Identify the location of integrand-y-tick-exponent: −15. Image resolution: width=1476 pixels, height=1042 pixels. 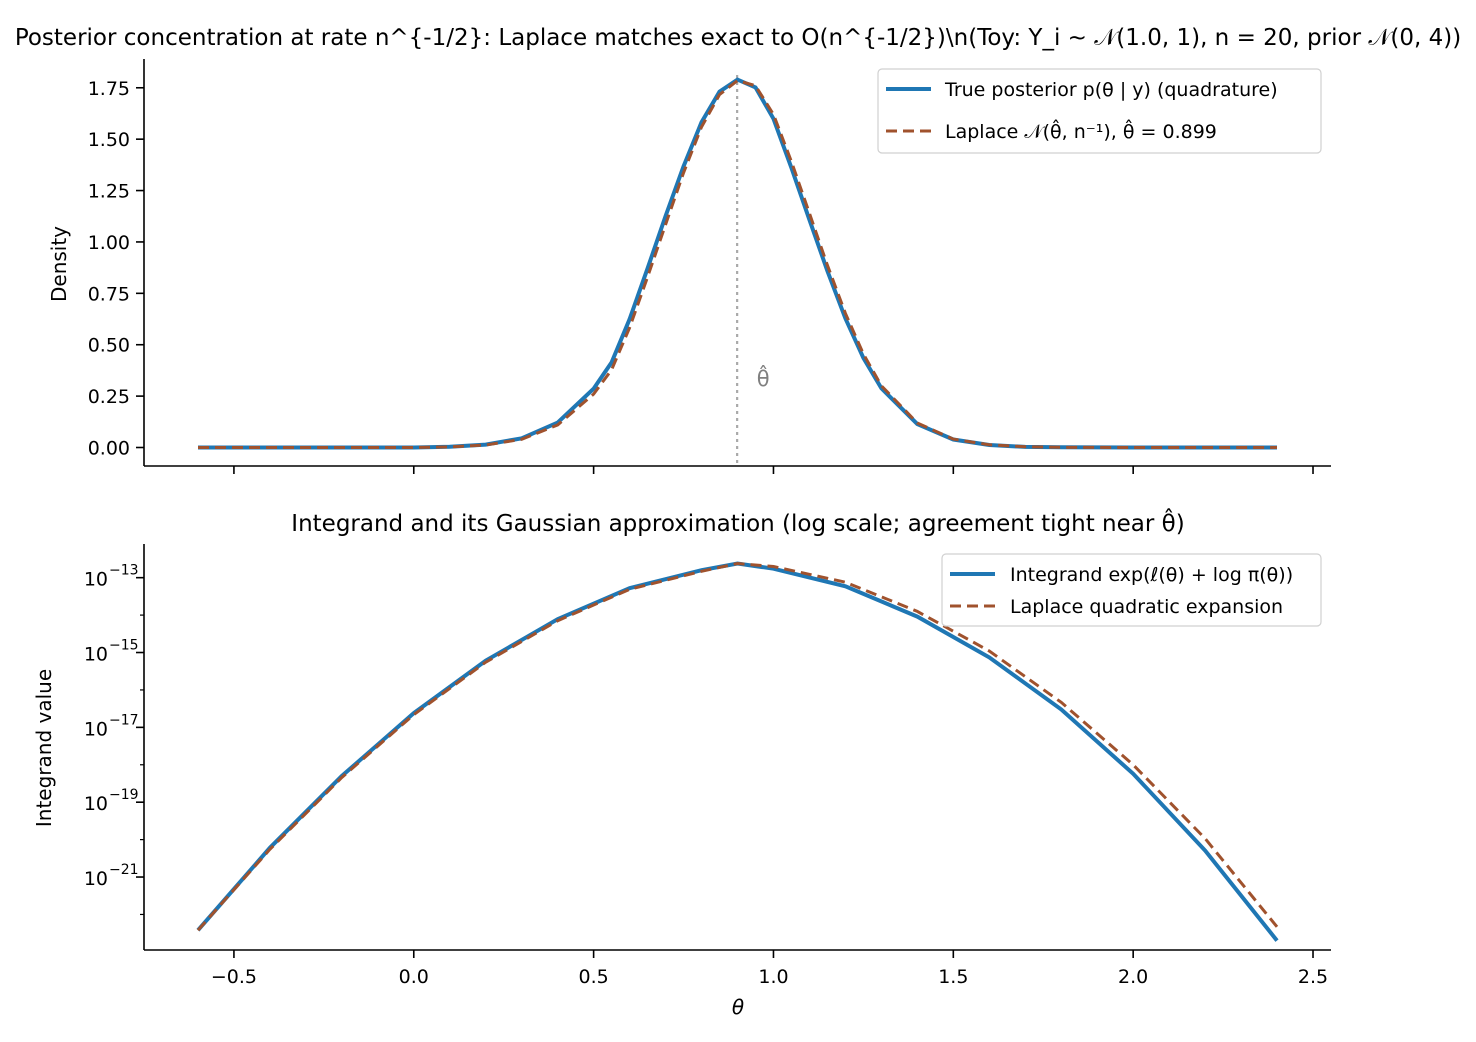
(124, 646).